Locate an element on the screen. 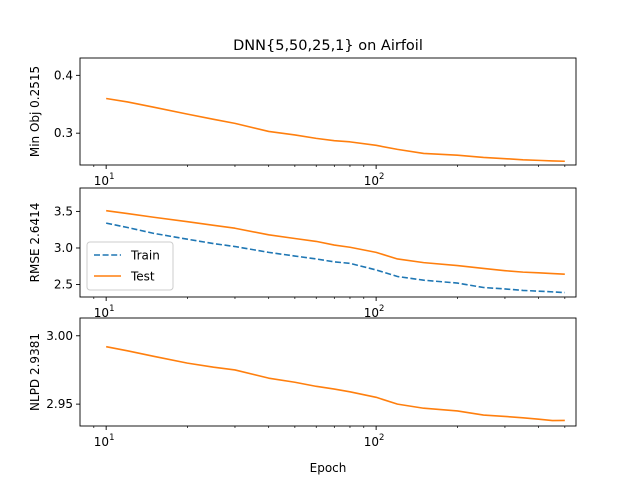 Image resolution: width=640 pixels, height=480 pixels. y-axis-label: NLPD 2.9381 is located at coordinates (35, 372).